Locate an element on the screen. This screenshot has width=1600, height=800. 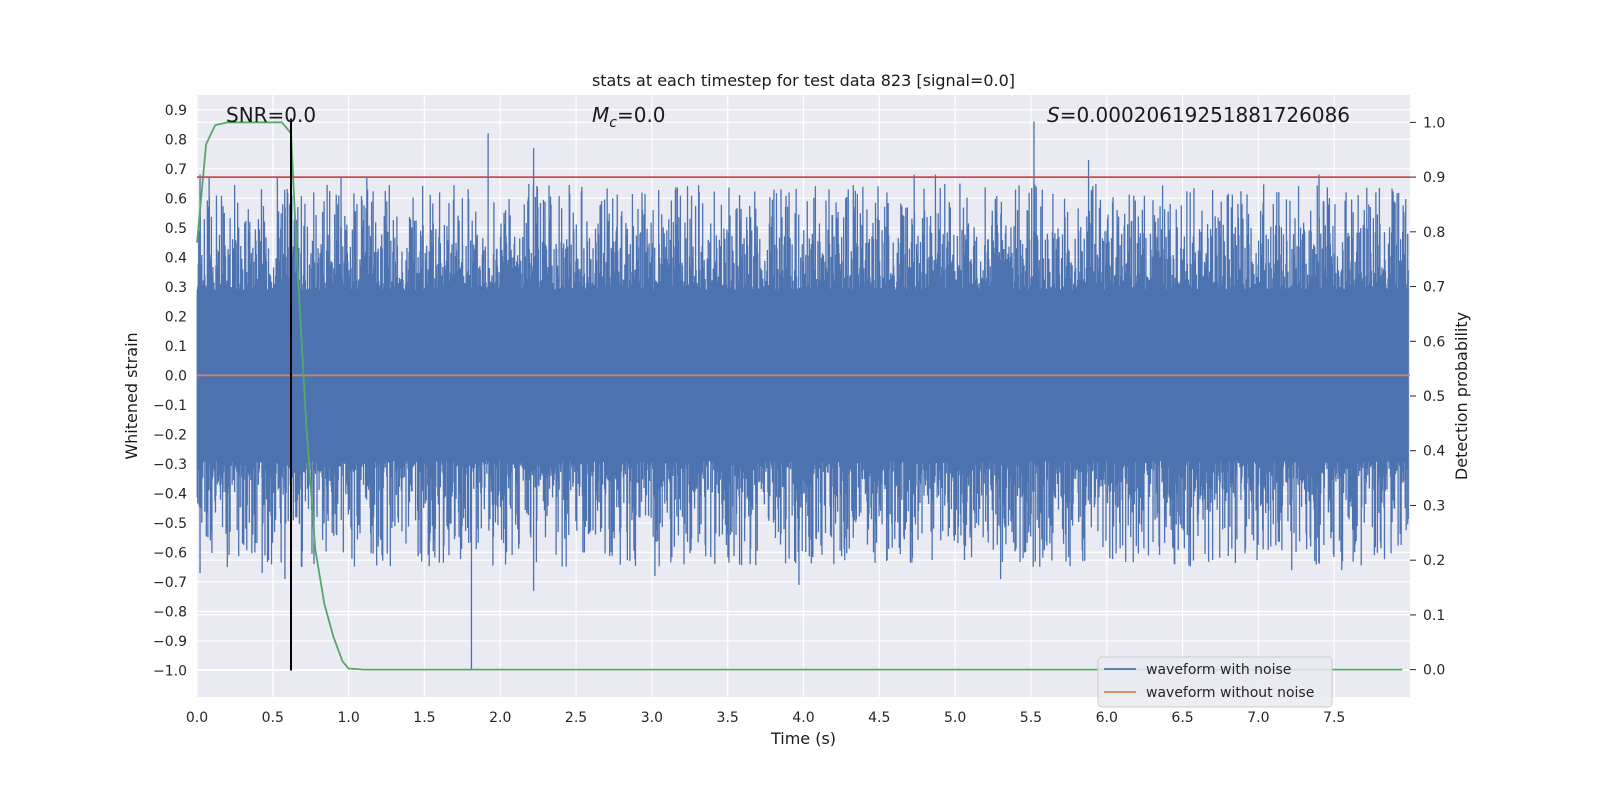
y-tick-label: 0.4 is located at coordinates (176, 258).